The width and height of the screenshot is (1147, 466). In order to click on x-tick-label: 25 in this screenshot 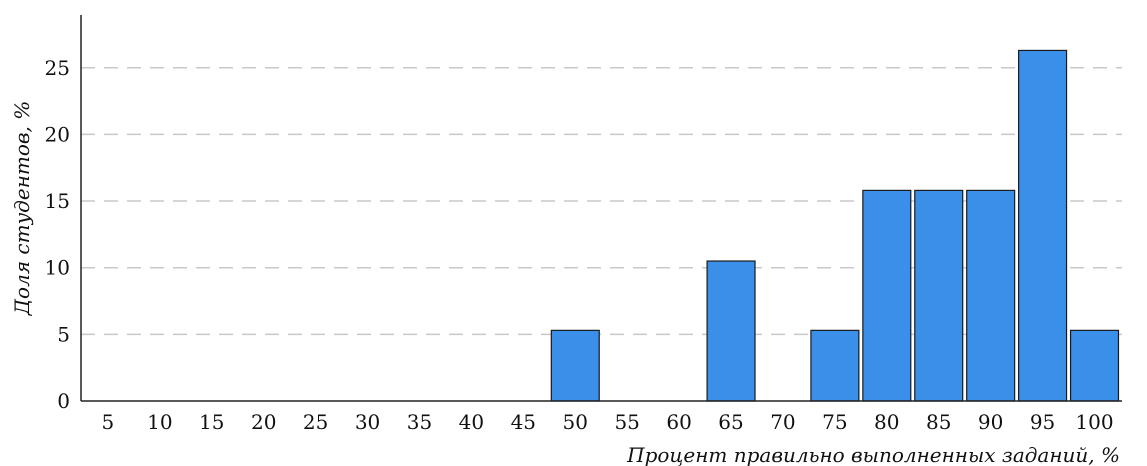, I will do `click(315, 422)`.